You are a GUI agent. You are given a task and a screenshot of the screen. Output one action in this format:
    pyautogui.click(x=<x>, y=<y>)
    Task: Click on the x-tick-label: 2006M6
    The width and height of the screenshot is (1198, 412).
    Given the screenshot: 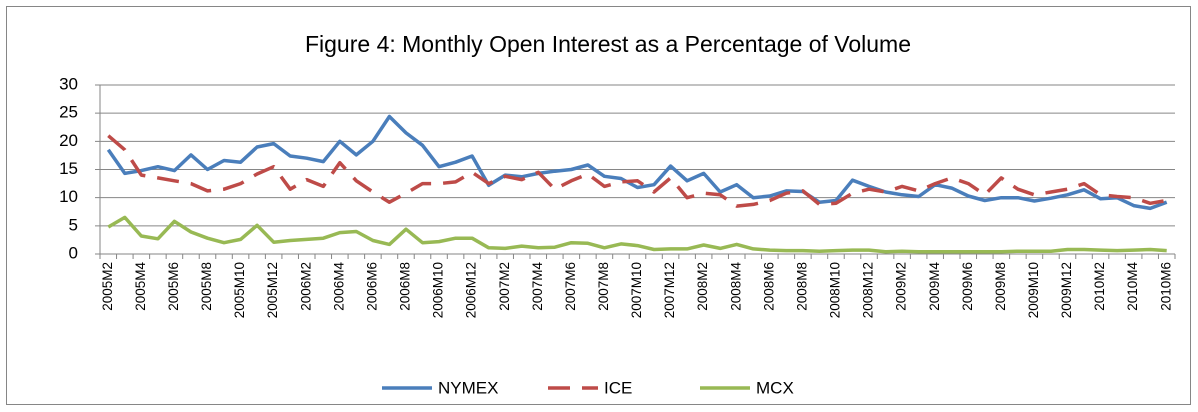 What is the action you would take?
    pyautogui.click(x=371, y=286)
    